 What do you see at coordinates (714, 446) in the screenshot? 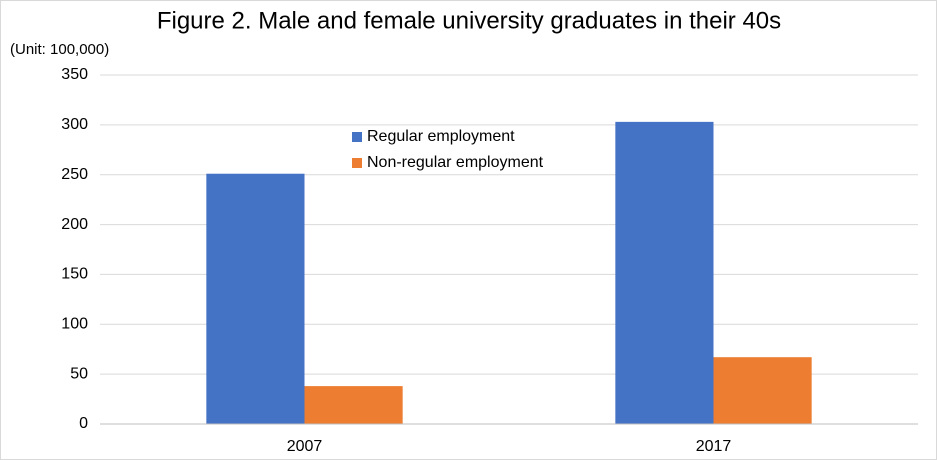
I see `x-tick-label: 2017` at bounding box center [714, 446].